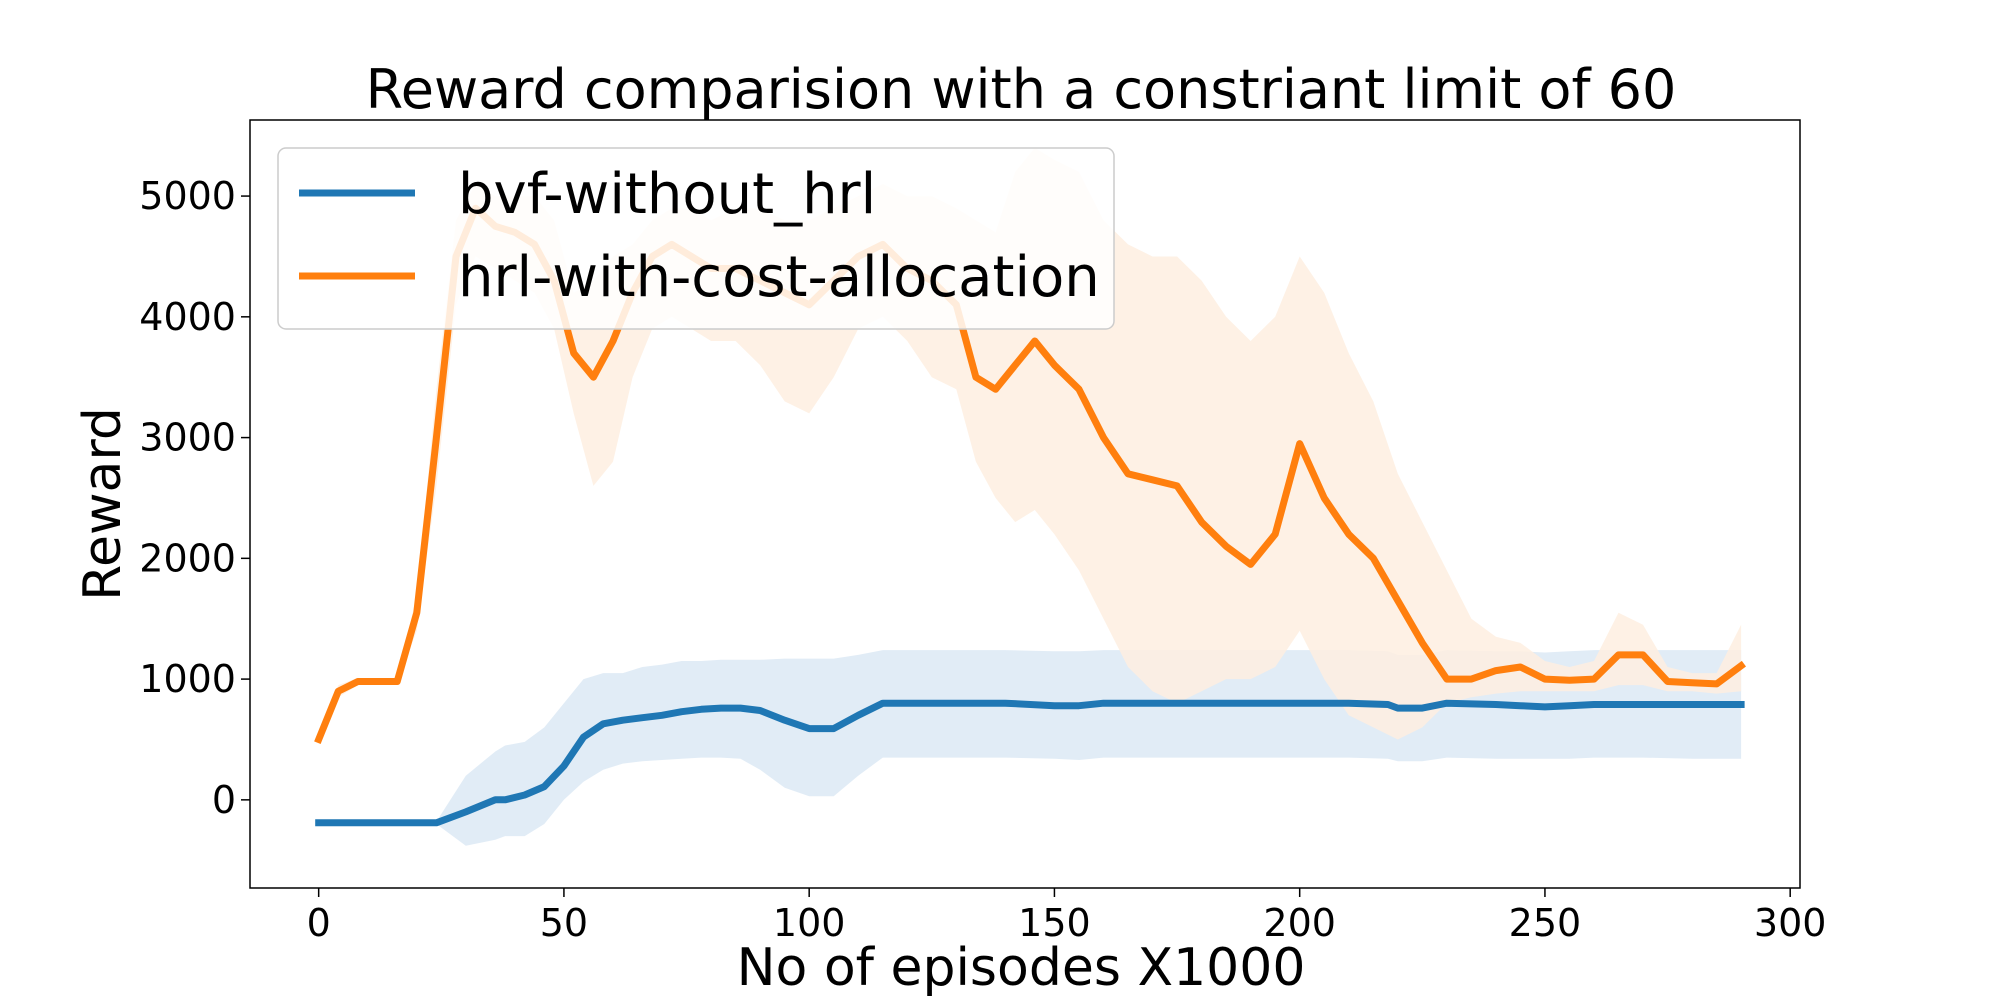 The height and width of the screenshot is (1000, 2000). What do you see at coordinates (224, 800) in the screenshot?
I see `y-tick-label: 0` at bounding box center [224, 800].